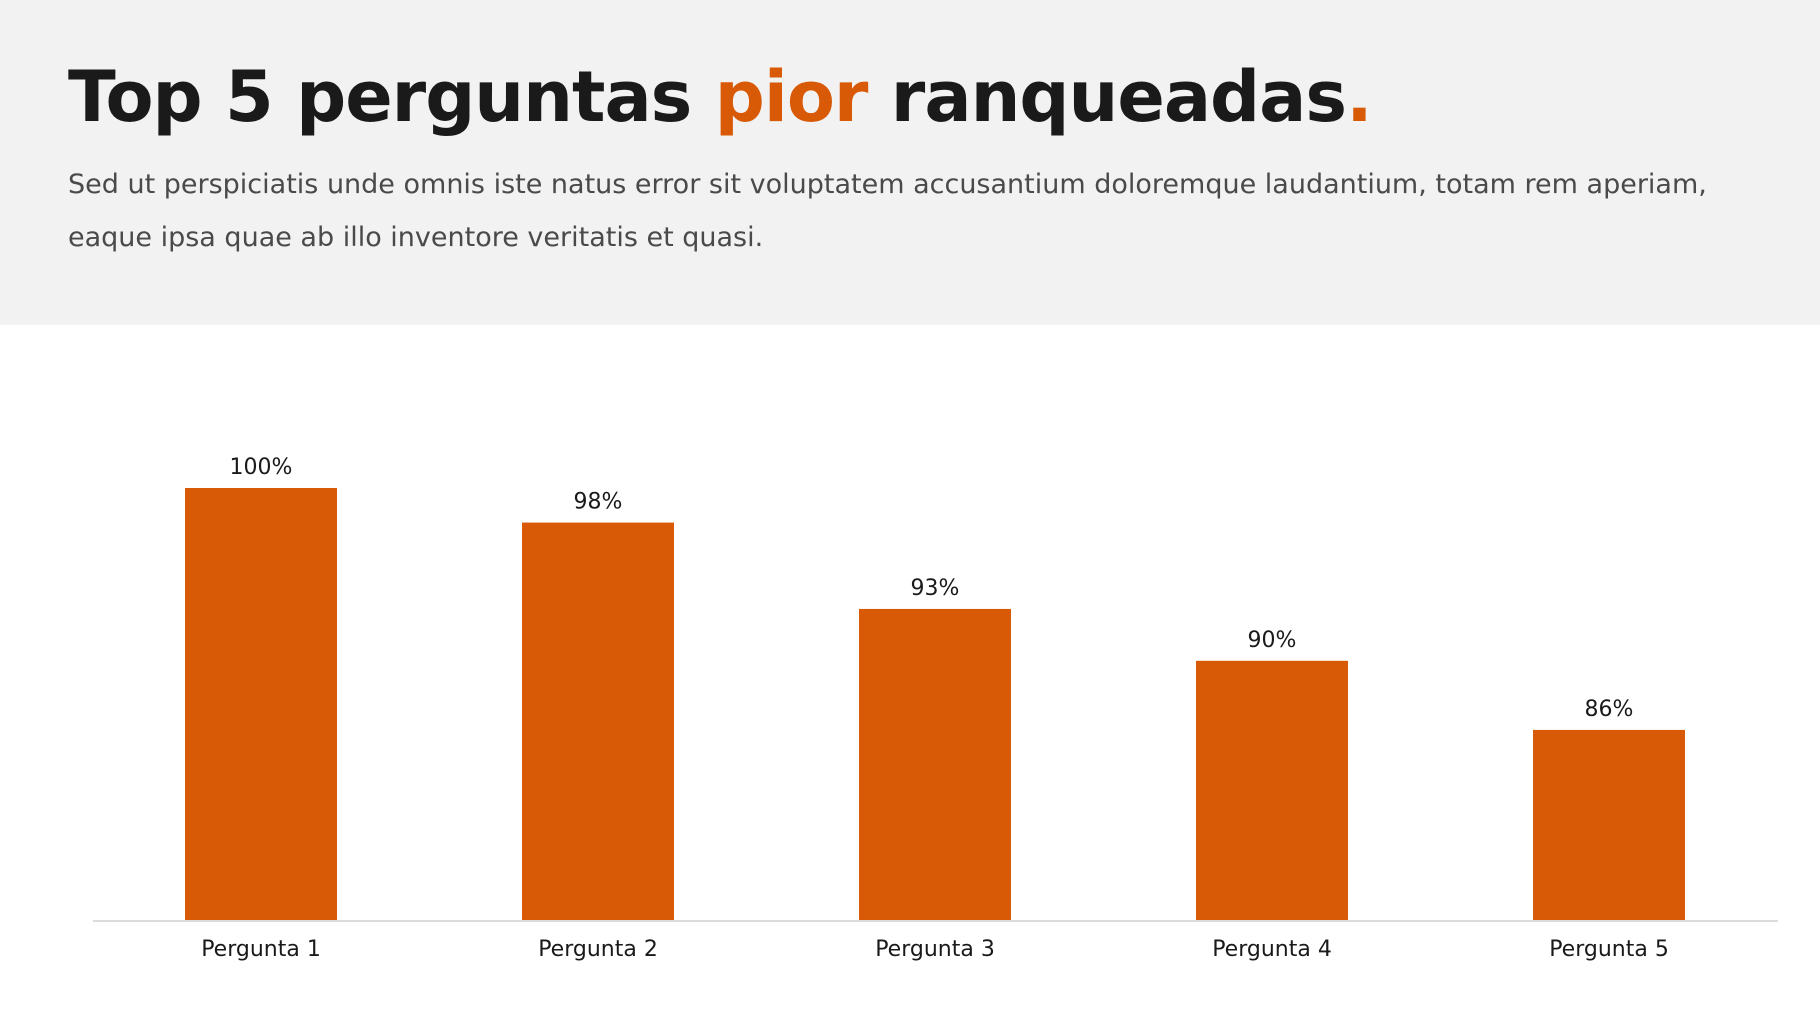  Describe the element at coordinates (935, 588) in the screenshot. I see `value-label-3: 93%` at that location.